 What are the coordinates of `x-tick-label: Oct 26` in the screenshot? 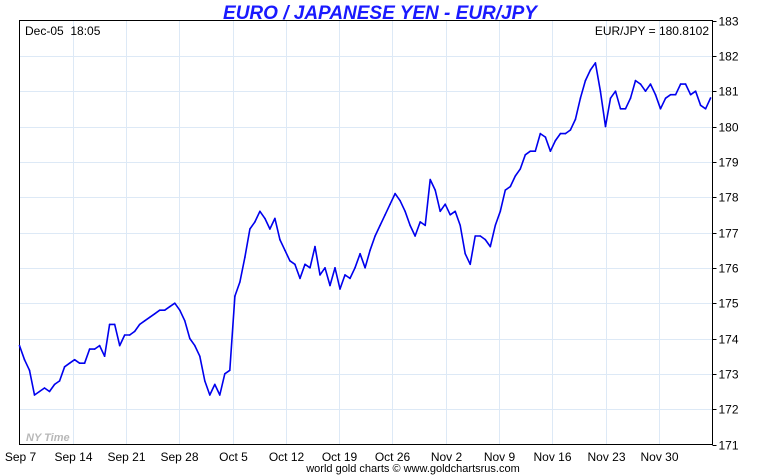 It's located at (393, 457).